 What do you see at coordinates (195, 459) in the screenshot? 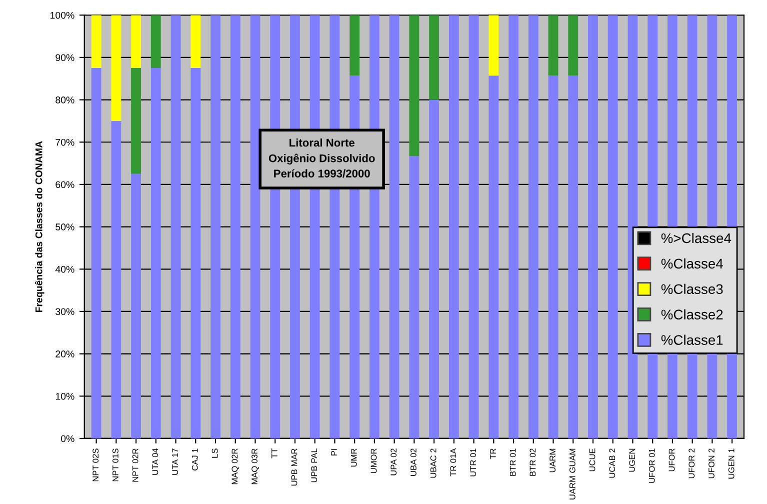
I see `x-tick-label: CAJ 1` at bounding box center [195, 459].